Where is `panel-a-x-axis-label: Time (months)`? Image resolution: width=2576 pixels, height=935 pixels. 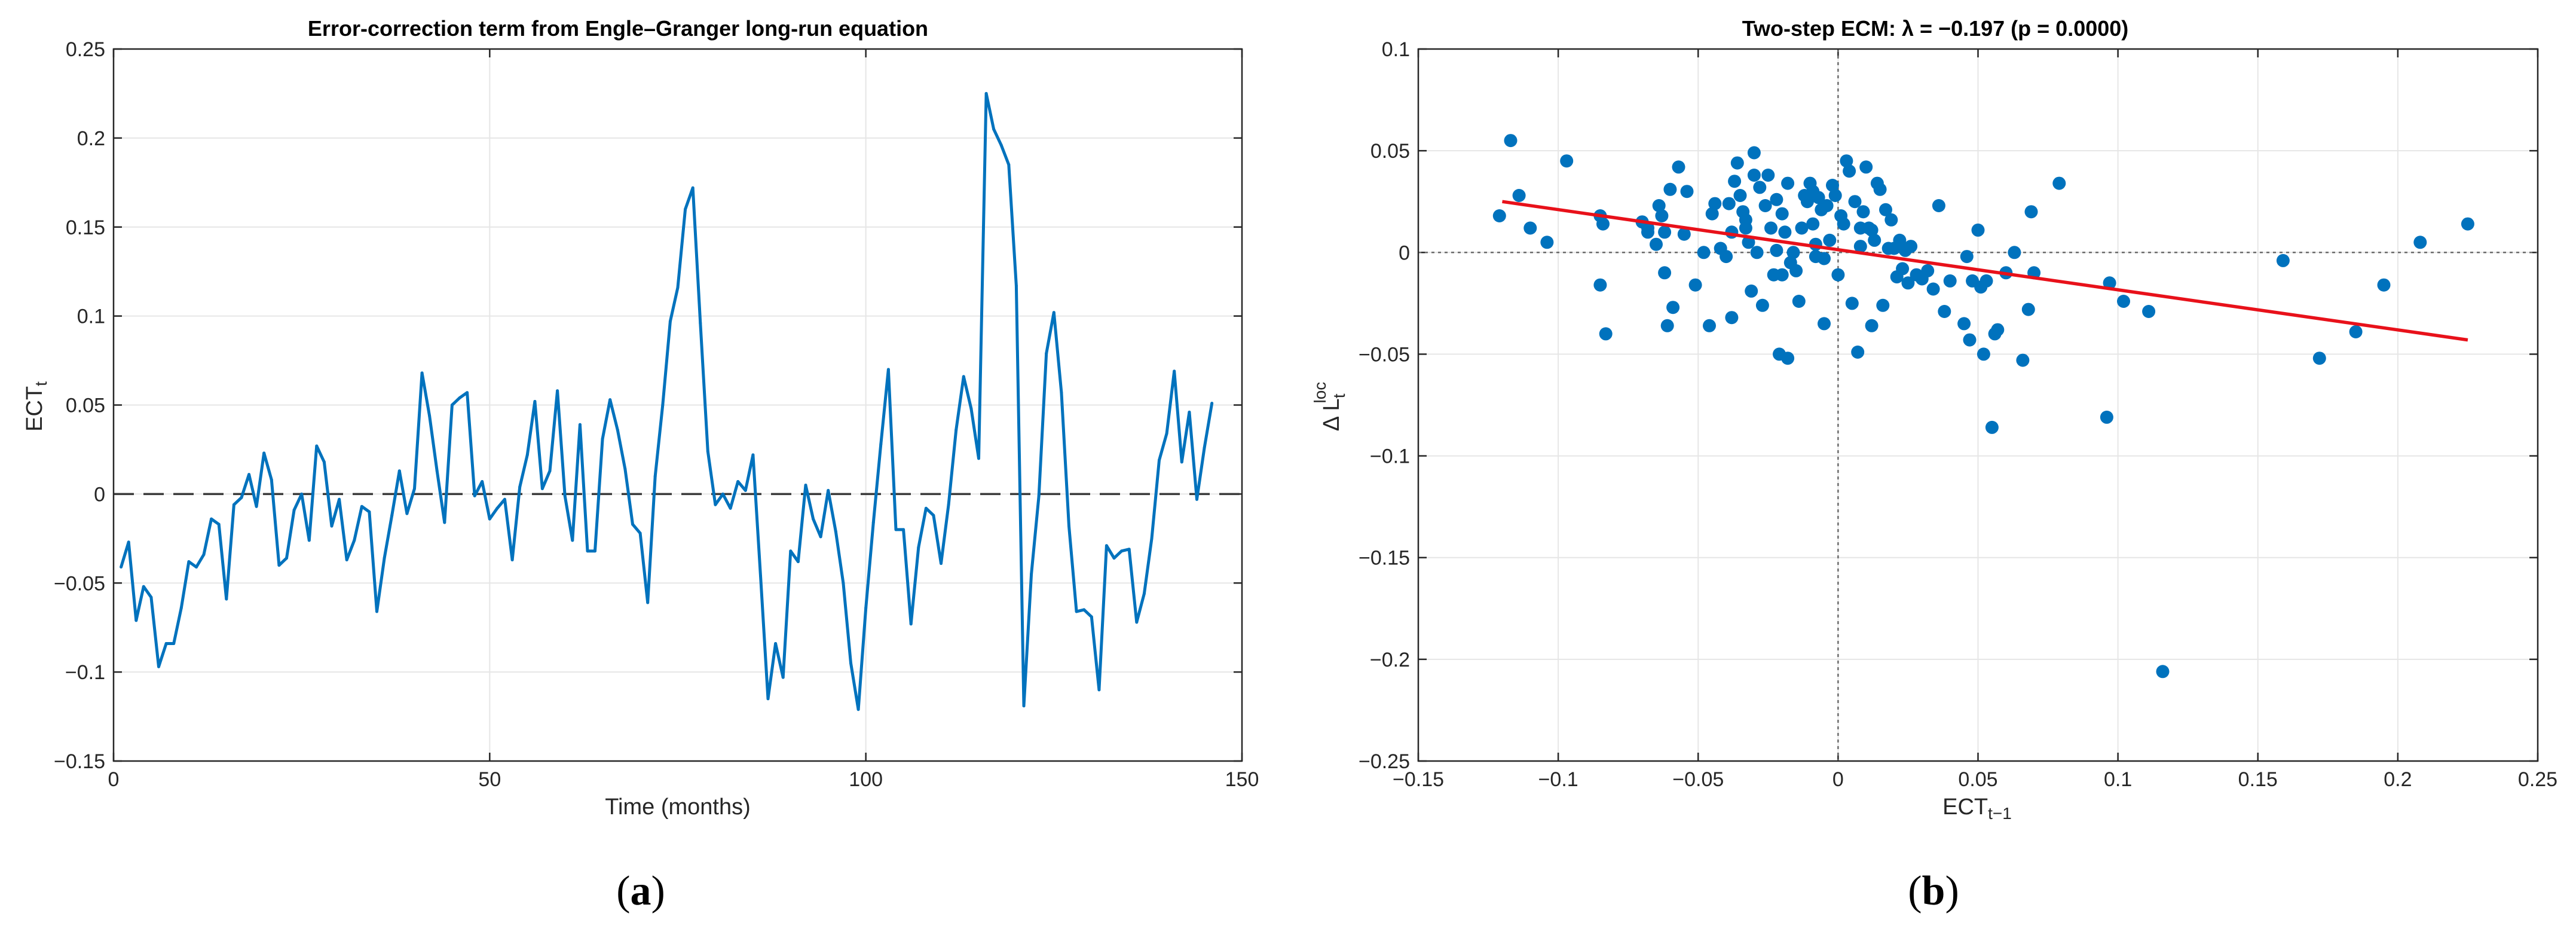
panel-a-x-axis-label: Time (months) is located at coordinates (678, 807).